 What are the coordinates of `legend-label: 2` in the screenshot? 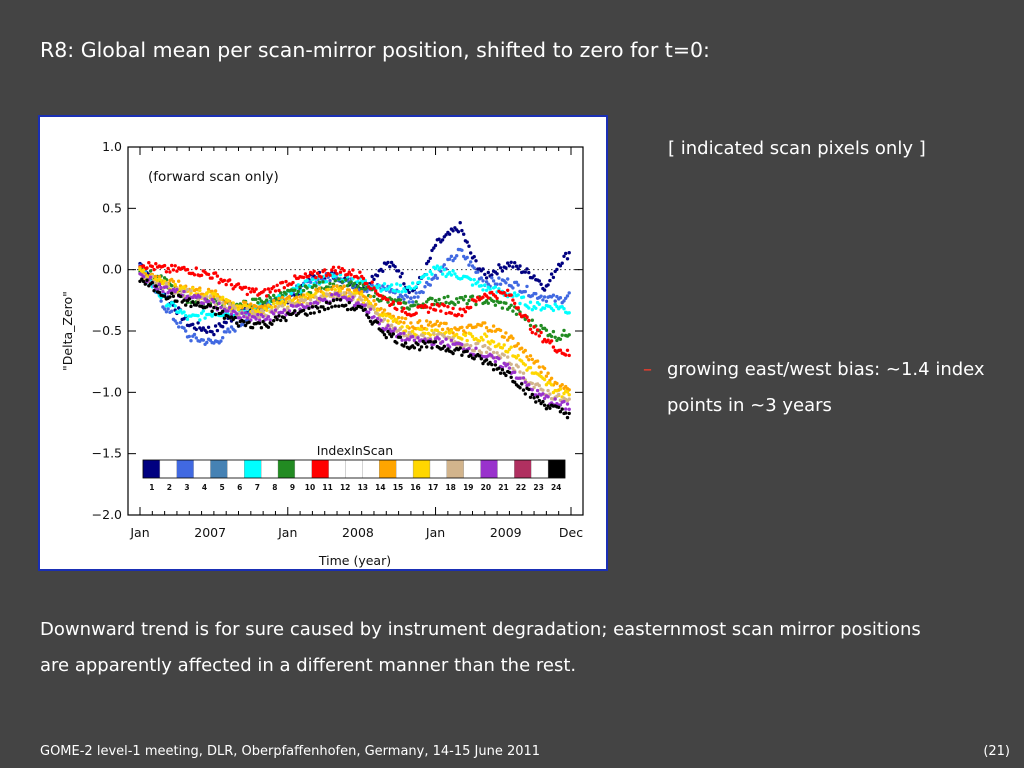 It's located at (169, 487).